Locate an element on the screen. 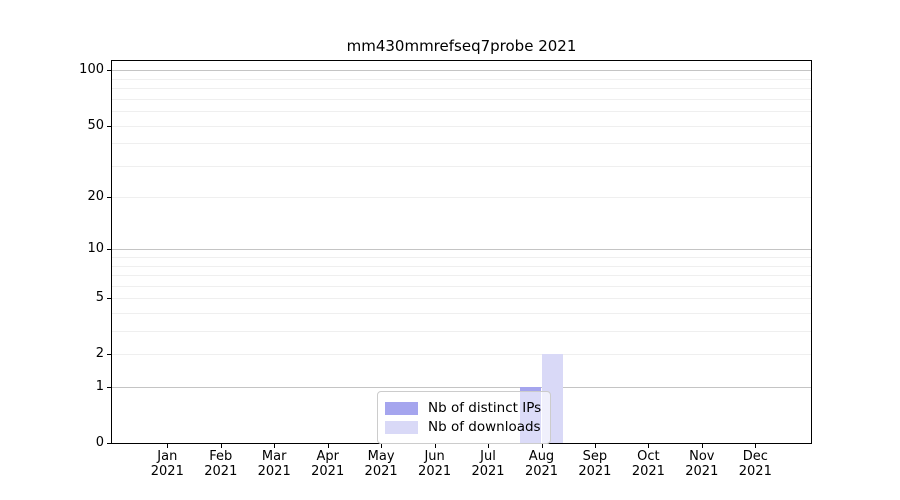 The image size is (900, 500). x-tick-label: Jun 2021 is located at coordinates (435, 464).